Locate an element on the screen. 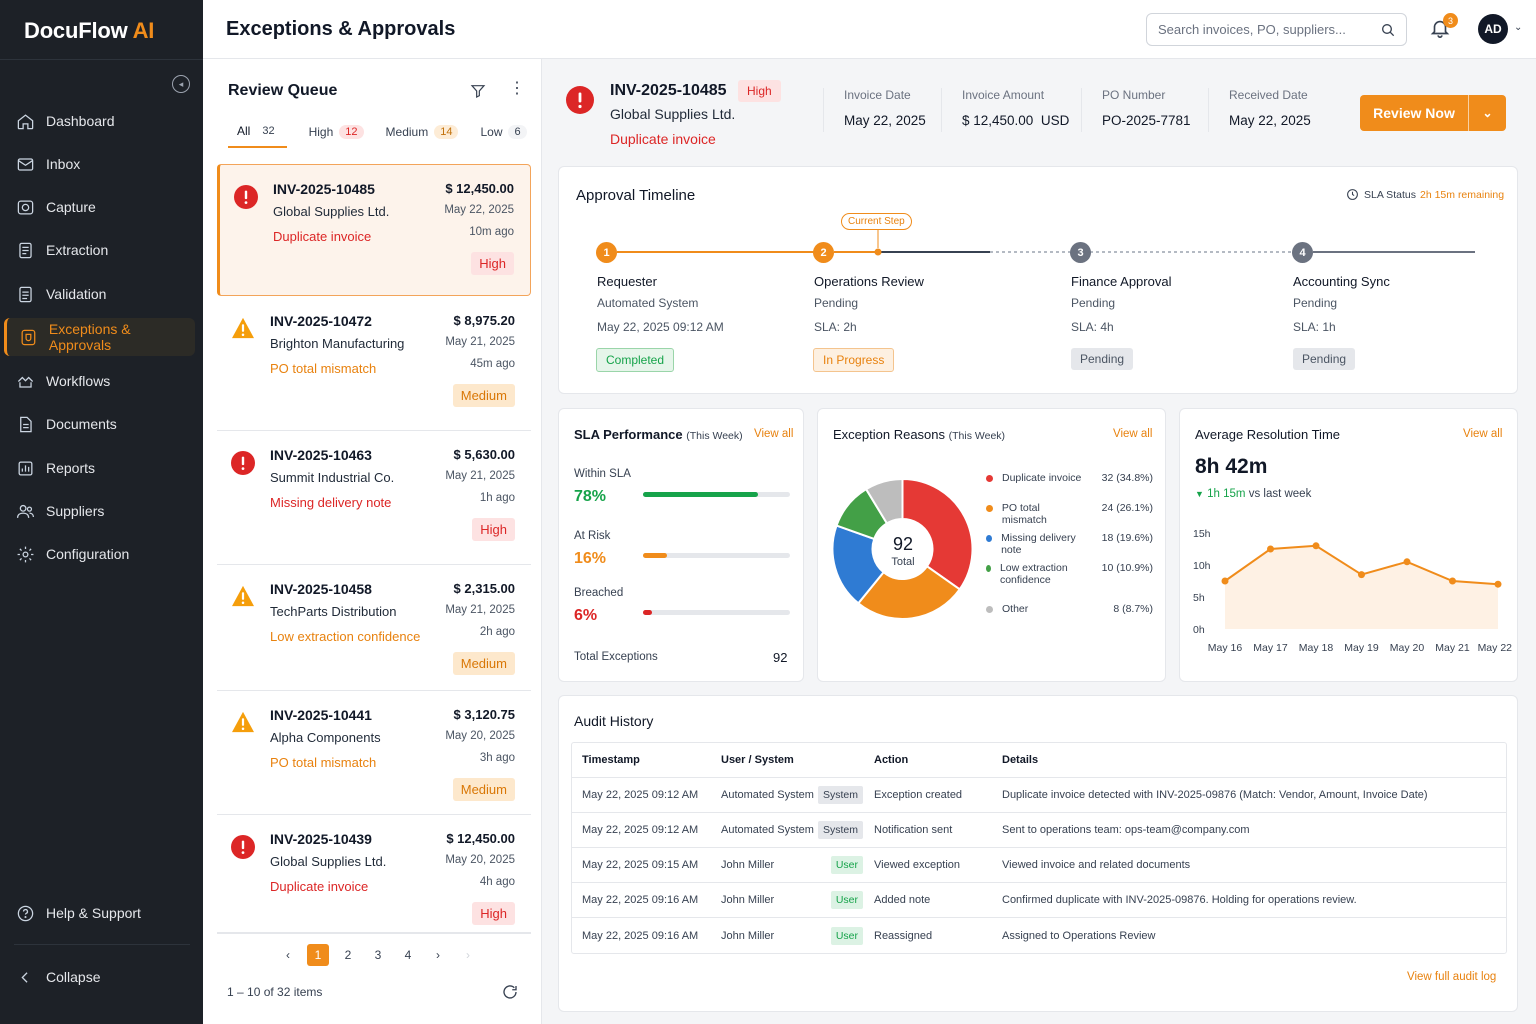 Image resolution: width=1536 pixels, height=1024 pixels. sidebar-item-suppliers: Suppliers is located at coordinates (99, 511).